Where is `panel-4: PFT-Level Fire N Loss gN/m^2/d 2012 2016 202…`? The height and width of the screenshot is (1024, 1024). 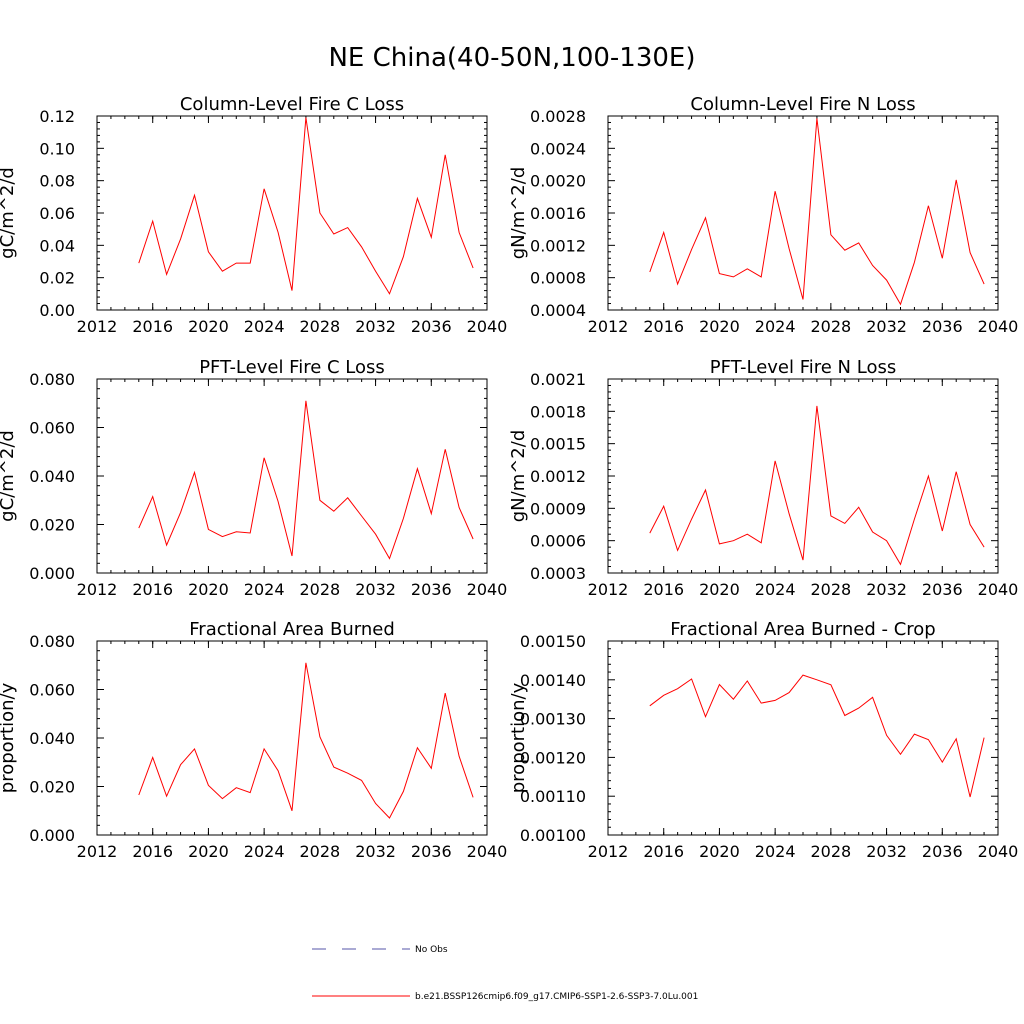 panel-4: PFT-Level Fire N Loss gN/m^2/d 2012 2016 202… is located at coordinates (763, 478).